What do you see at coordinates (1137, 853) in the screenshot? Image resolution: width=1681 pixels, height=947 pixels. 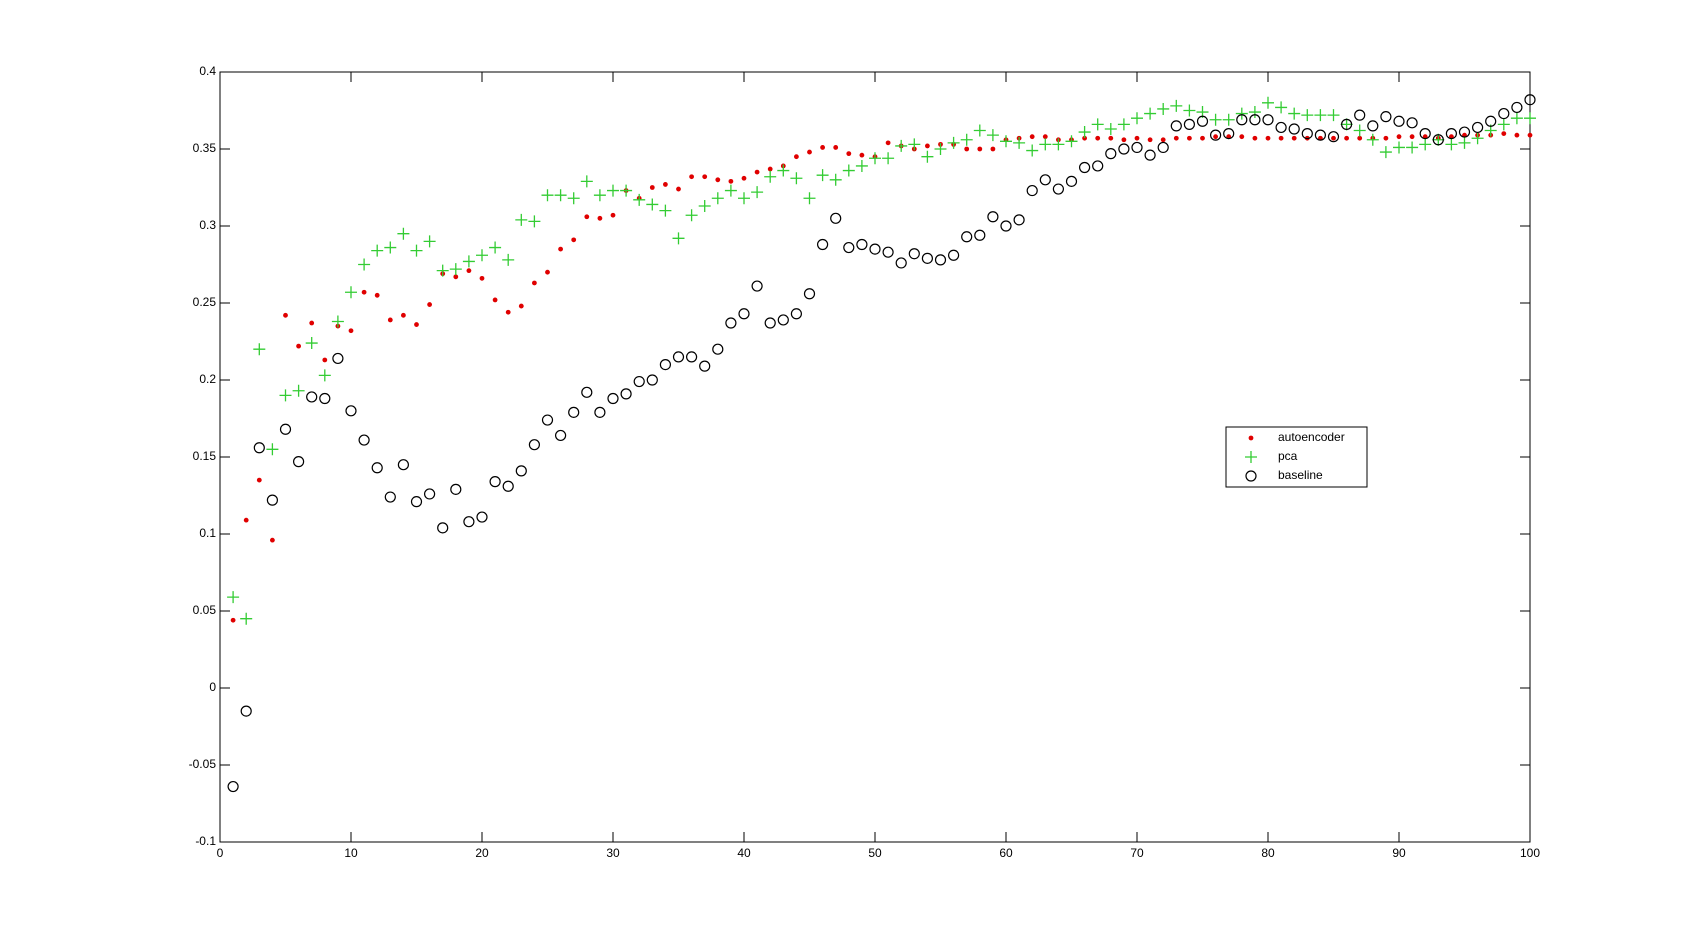 I see `x-tick-label: 70` at bounding box center [1137, 853].